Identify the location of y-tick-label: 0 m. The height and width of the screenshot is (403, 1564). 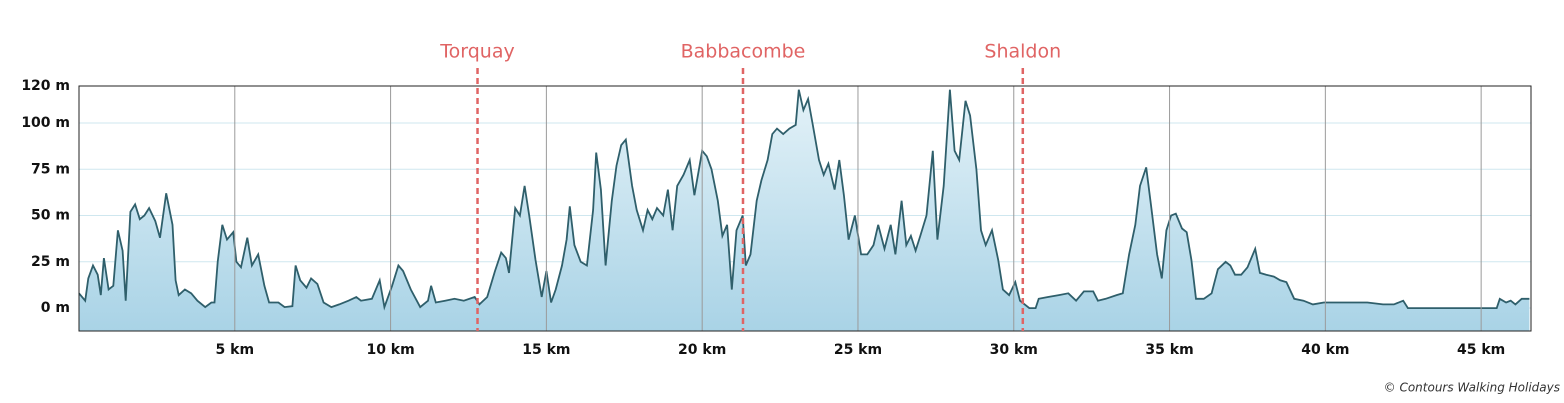
(55, 308).